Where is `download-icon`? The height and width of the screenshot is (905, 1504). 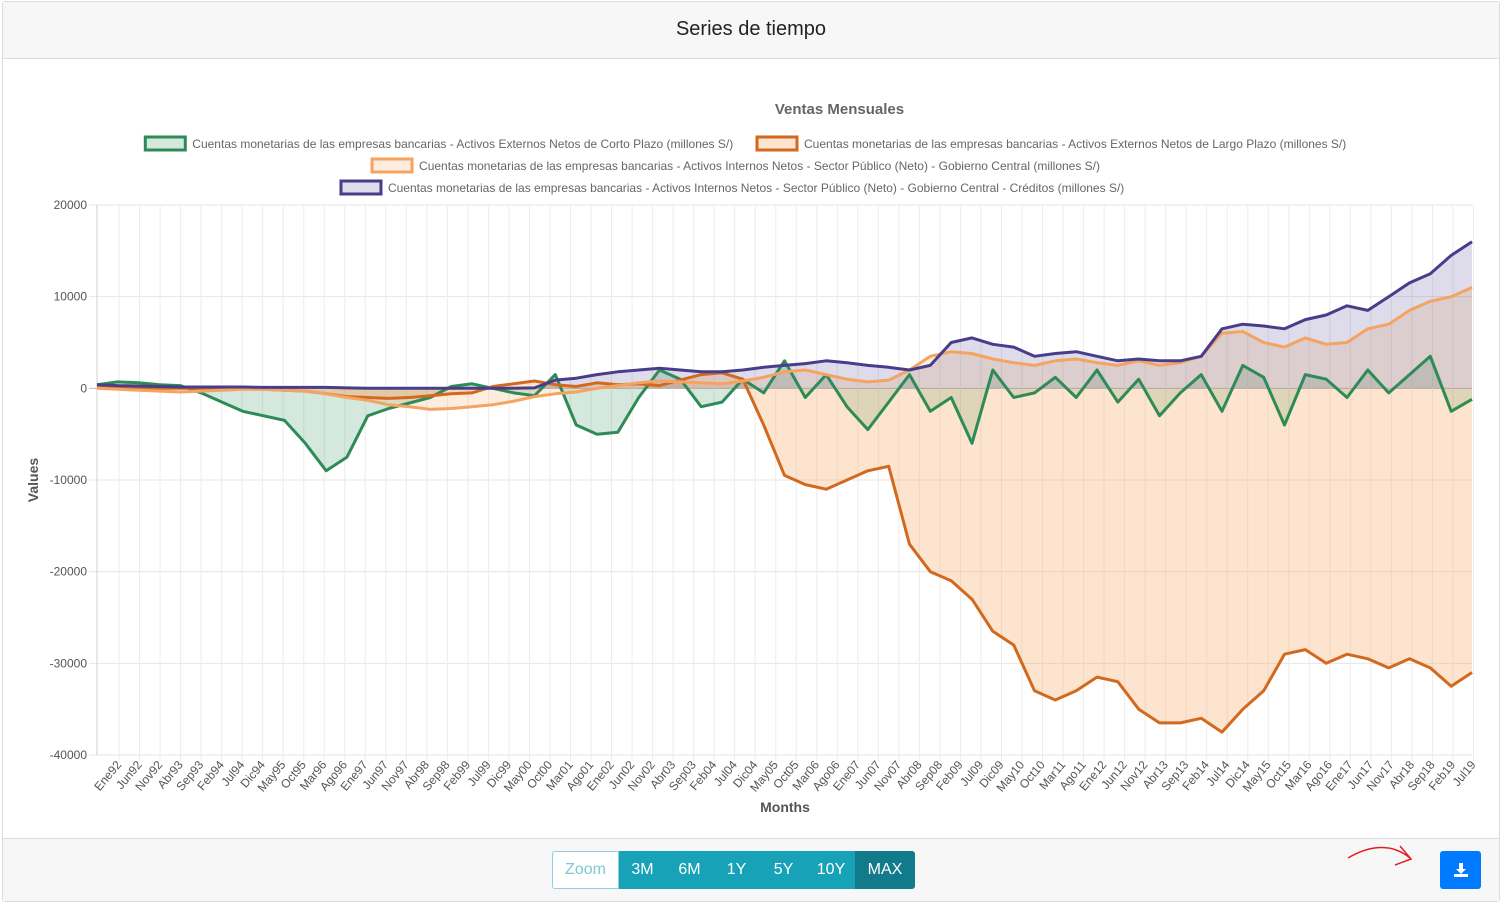 download-icon is located at coordinates (1460, 870).